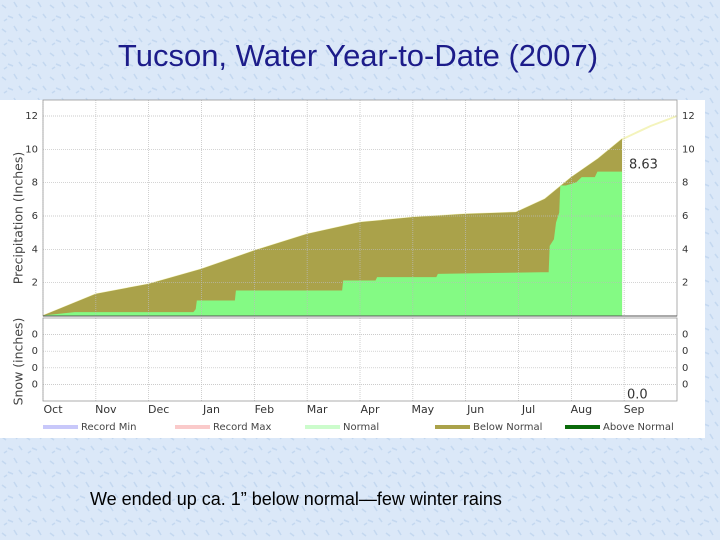 The image size is (720, 540). I want to click on y-tick-label-right: 4, so click(685, 249).